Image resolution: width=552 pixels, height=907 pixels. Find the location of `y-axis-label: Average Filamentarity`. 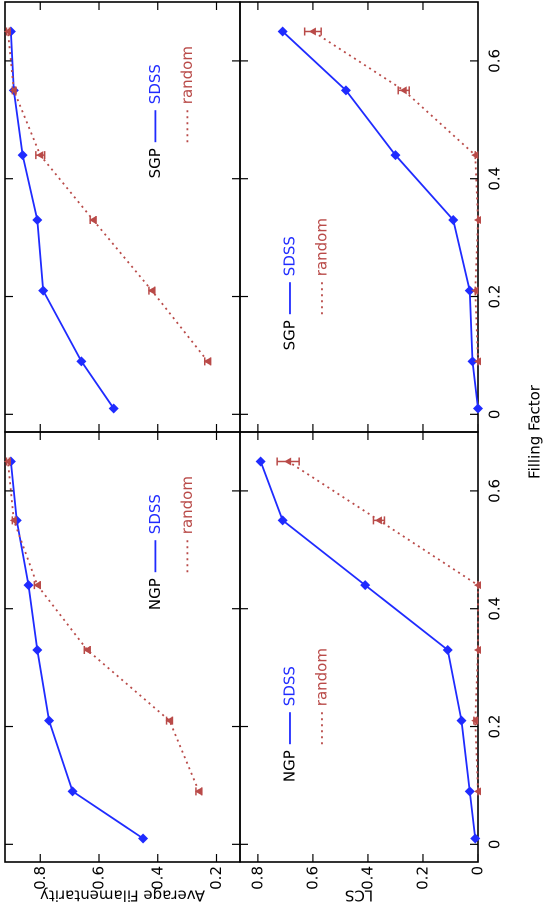

y-axis-label: Average Filamentarity is located at coordinates (122, 896).